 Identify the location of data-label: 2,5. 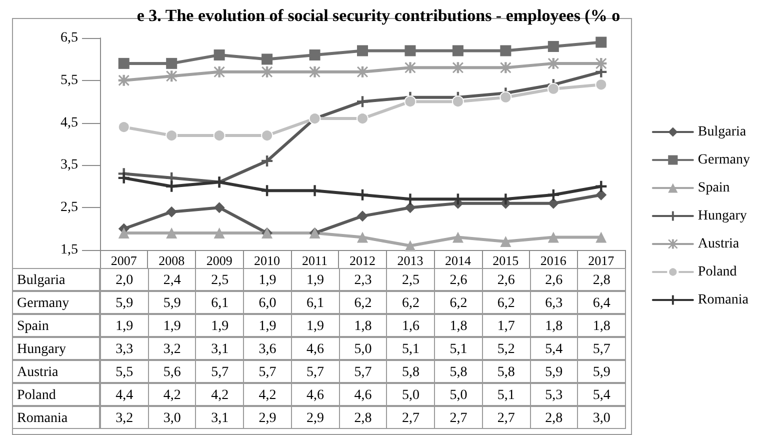
(219, 279).